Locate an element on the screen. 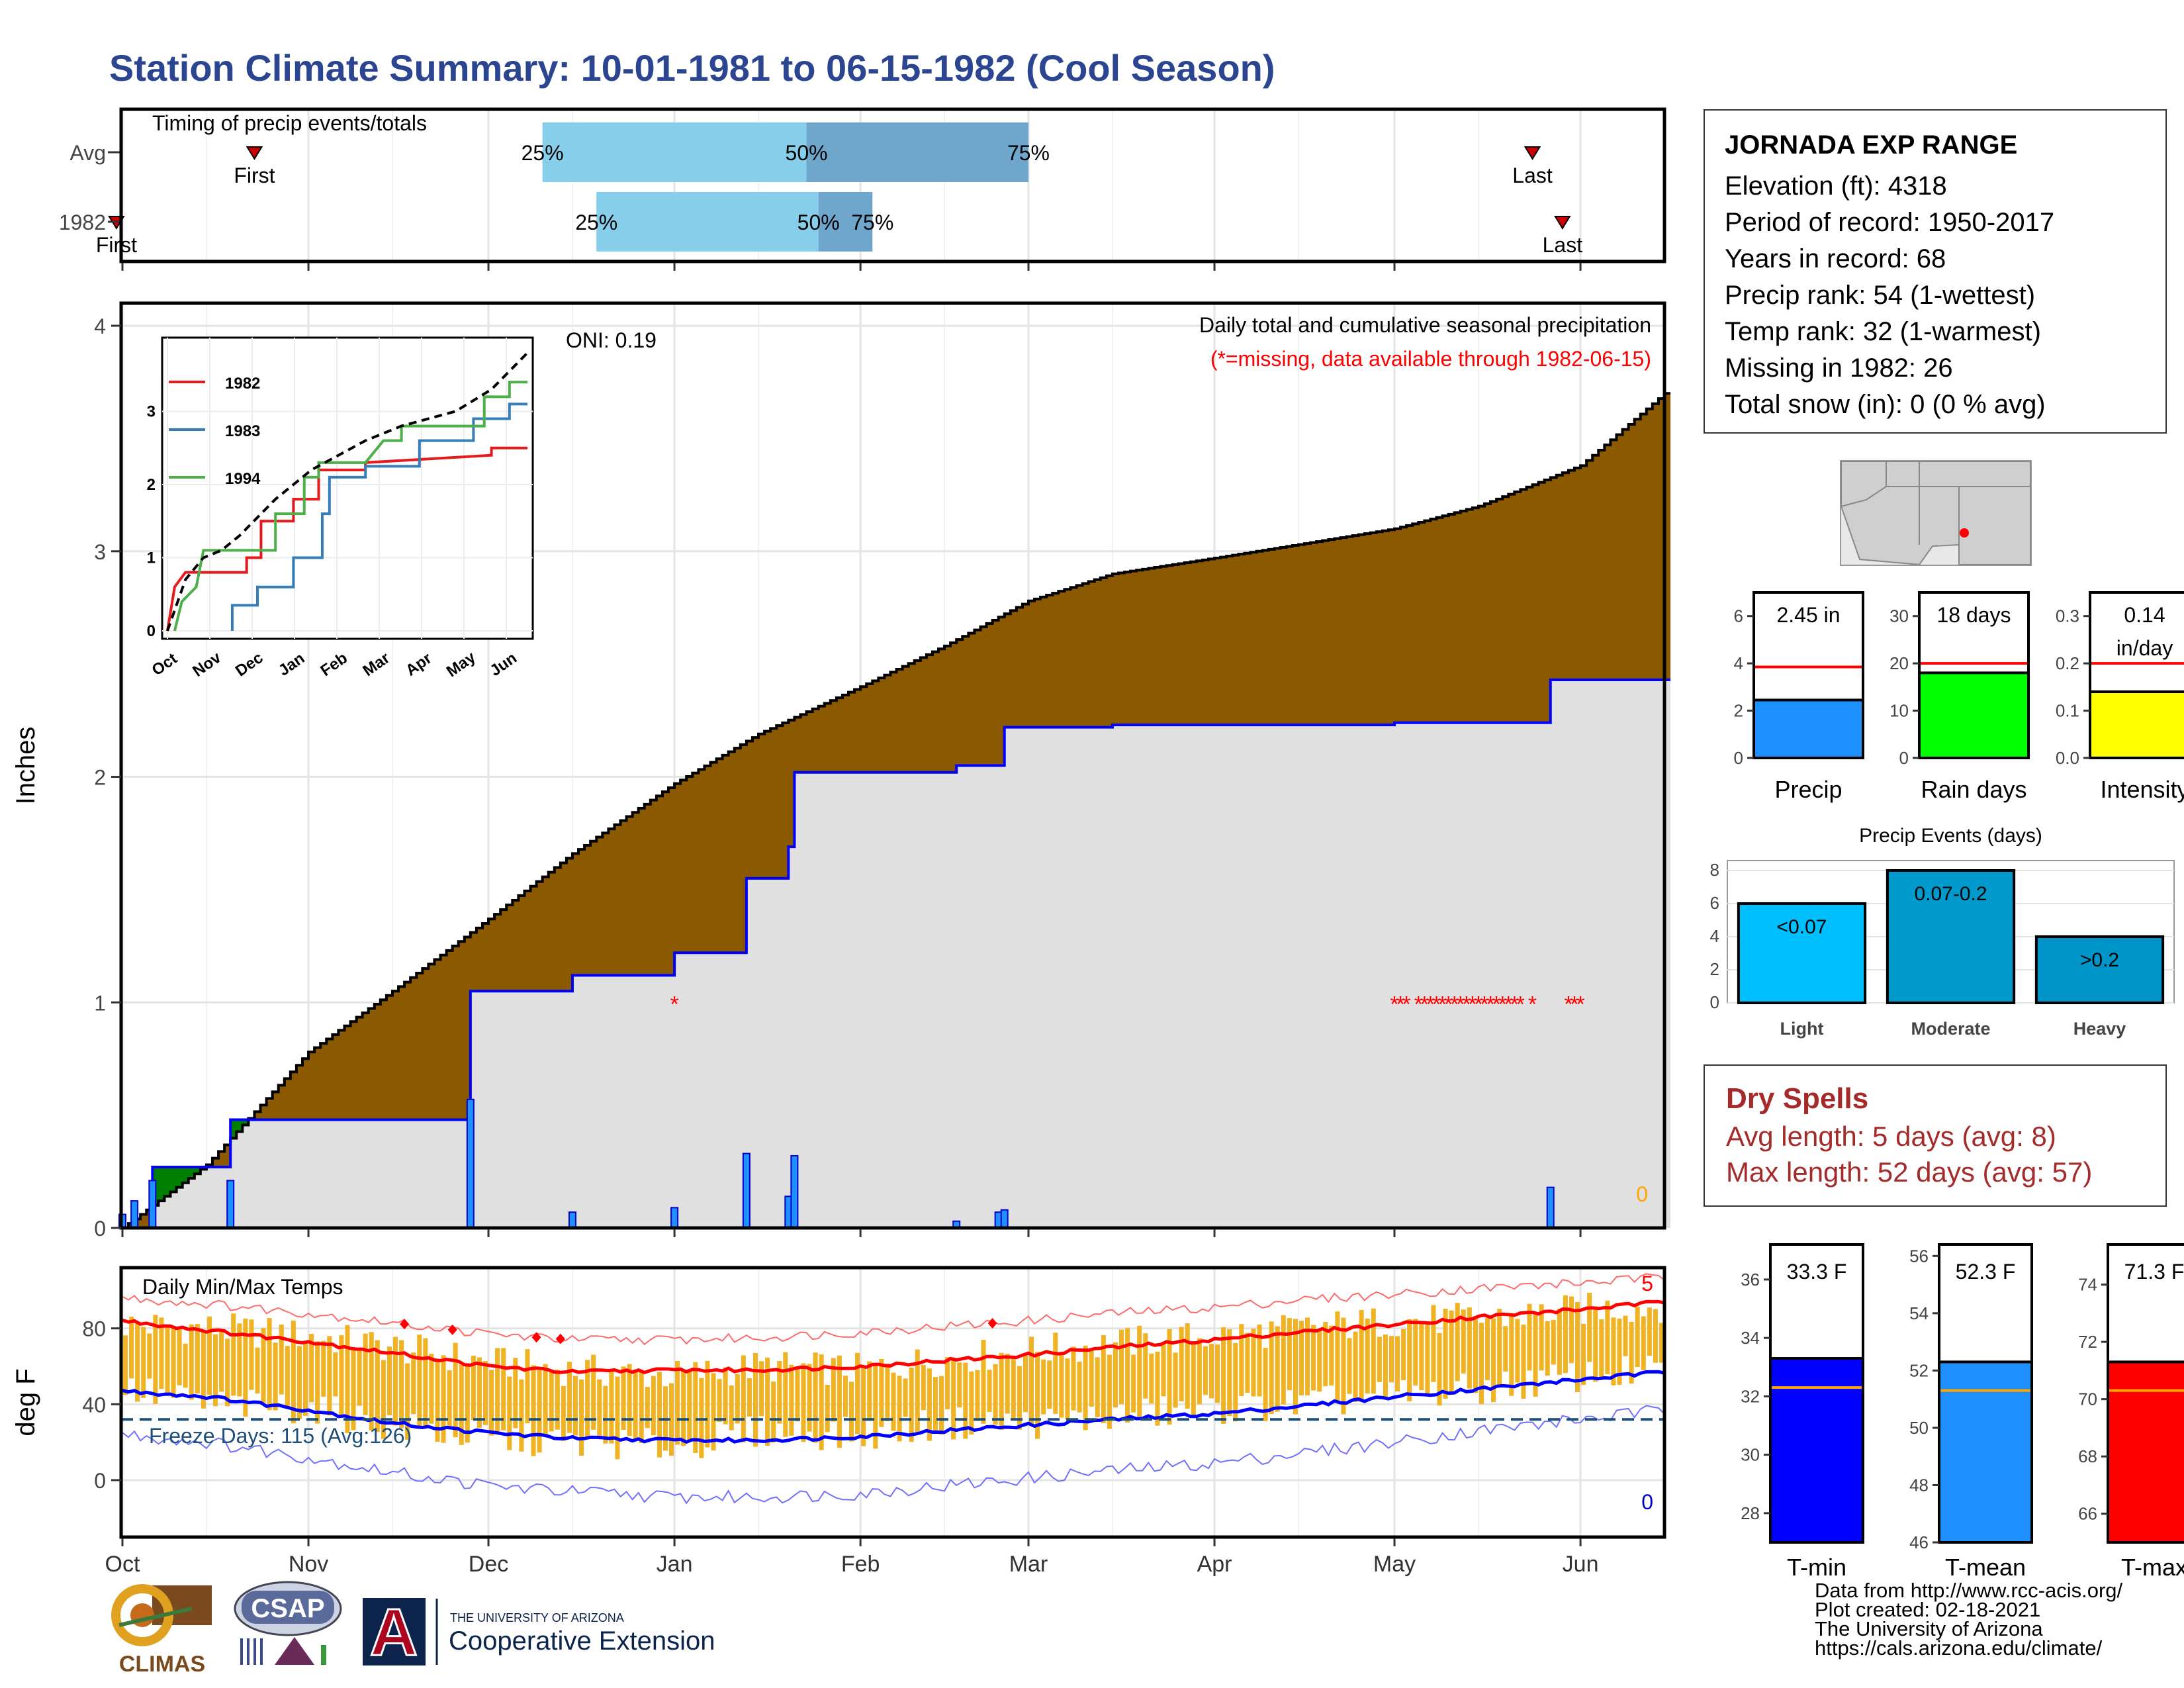 The width and height of the screenshot is (2184, 1688). temp-bar-tick-label: 52 is located at coordinates (1919, 1370).